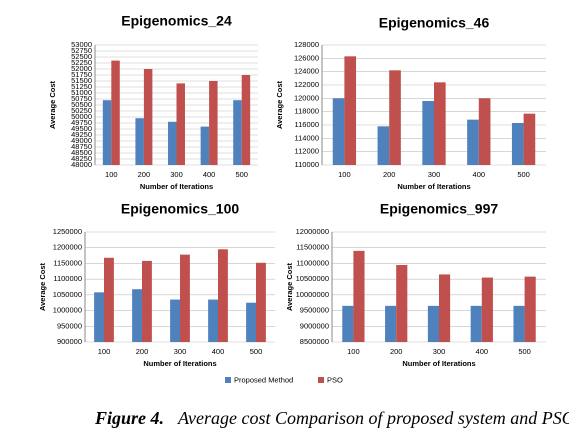  What do you see at coordinates (81, 116) in the screenshot?
I see `y-tick-label: 50000` at bounding box center [81, 116].